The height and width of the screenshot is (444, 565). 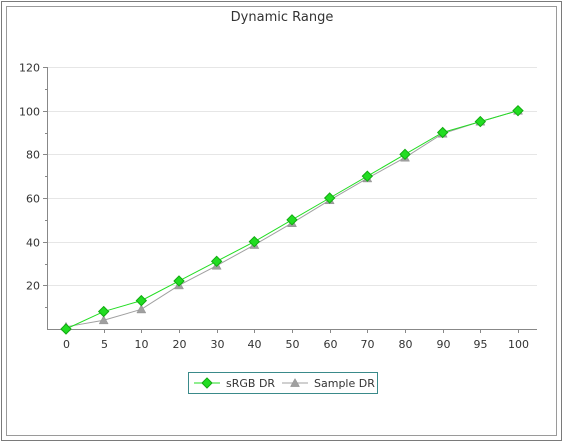 What do you see at coordinates (293, 344) in the screenshot?
I see `x-tick-label: 50` at bounding box center [293, 344].